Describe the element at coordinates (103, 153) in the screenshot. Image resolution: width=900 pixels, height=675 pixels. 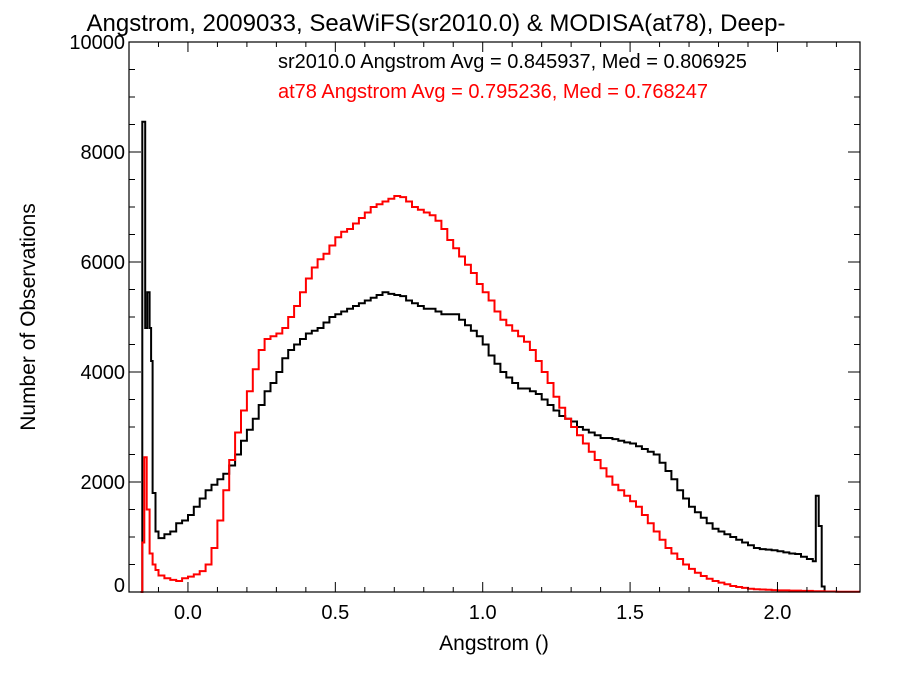
I see `y-tick-label: 8000` at that location.